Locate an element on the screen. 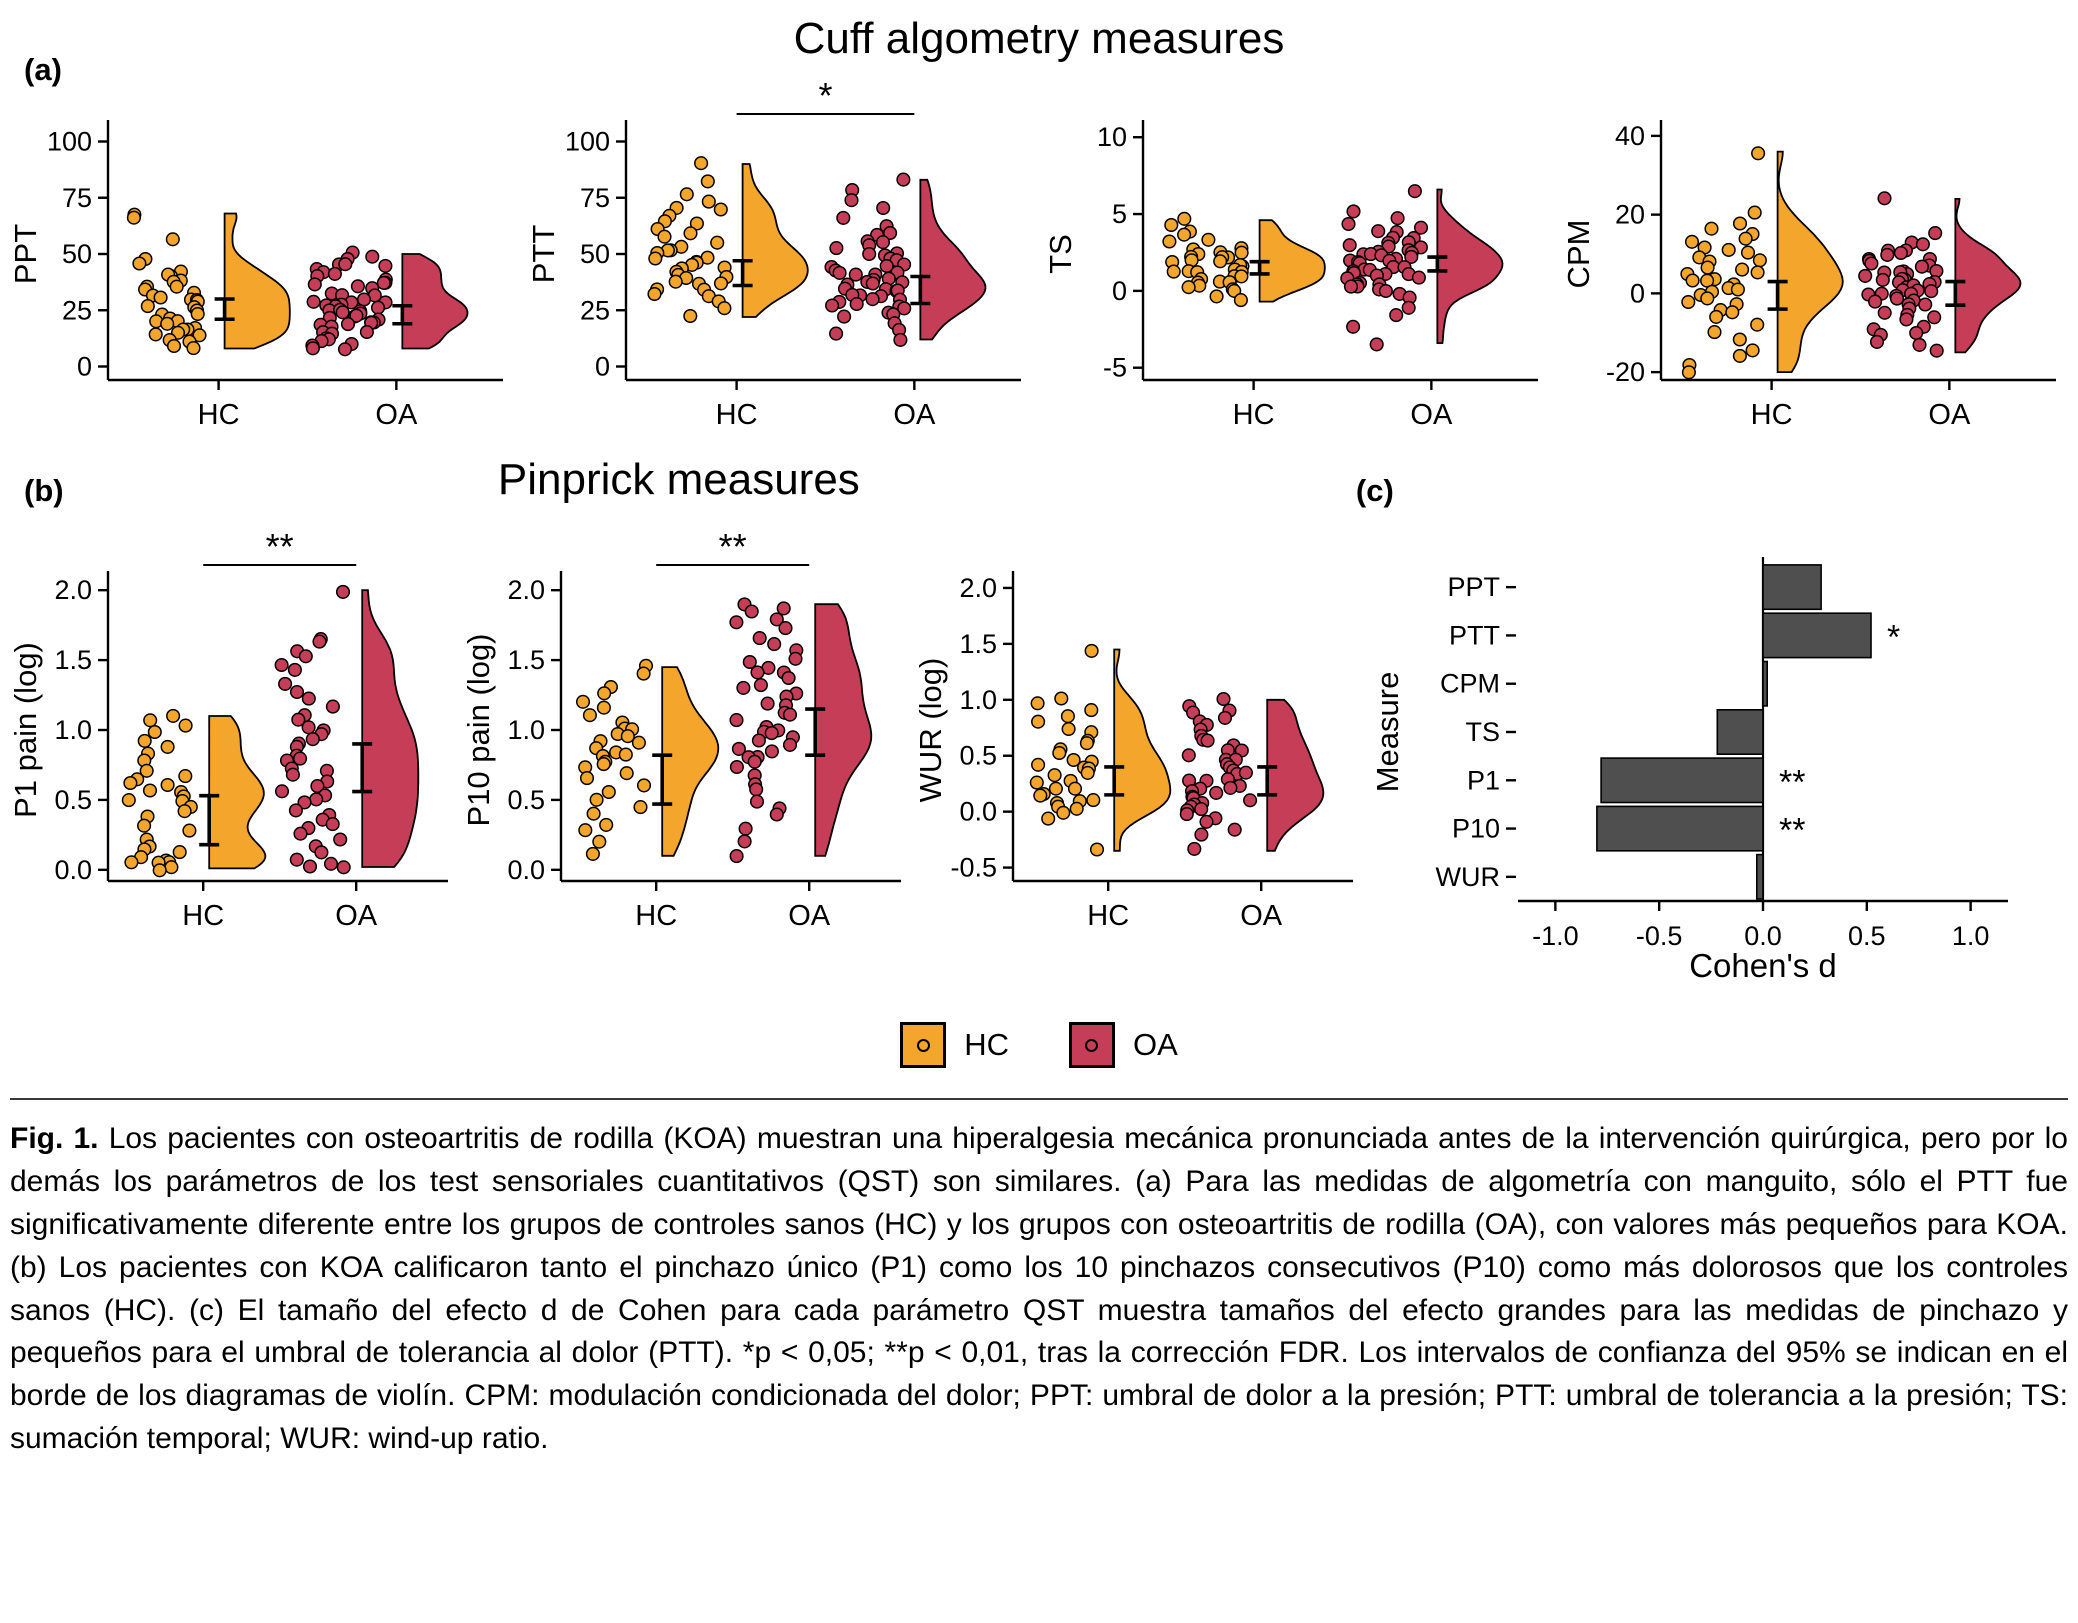 Image resolution: width=2078 pixels, height=1623 pixels. chart-p10: 0.0 0.5 1.0 1.5 2.0 HC OA P10 pain (log) ** is located at coordinates (681, 729).